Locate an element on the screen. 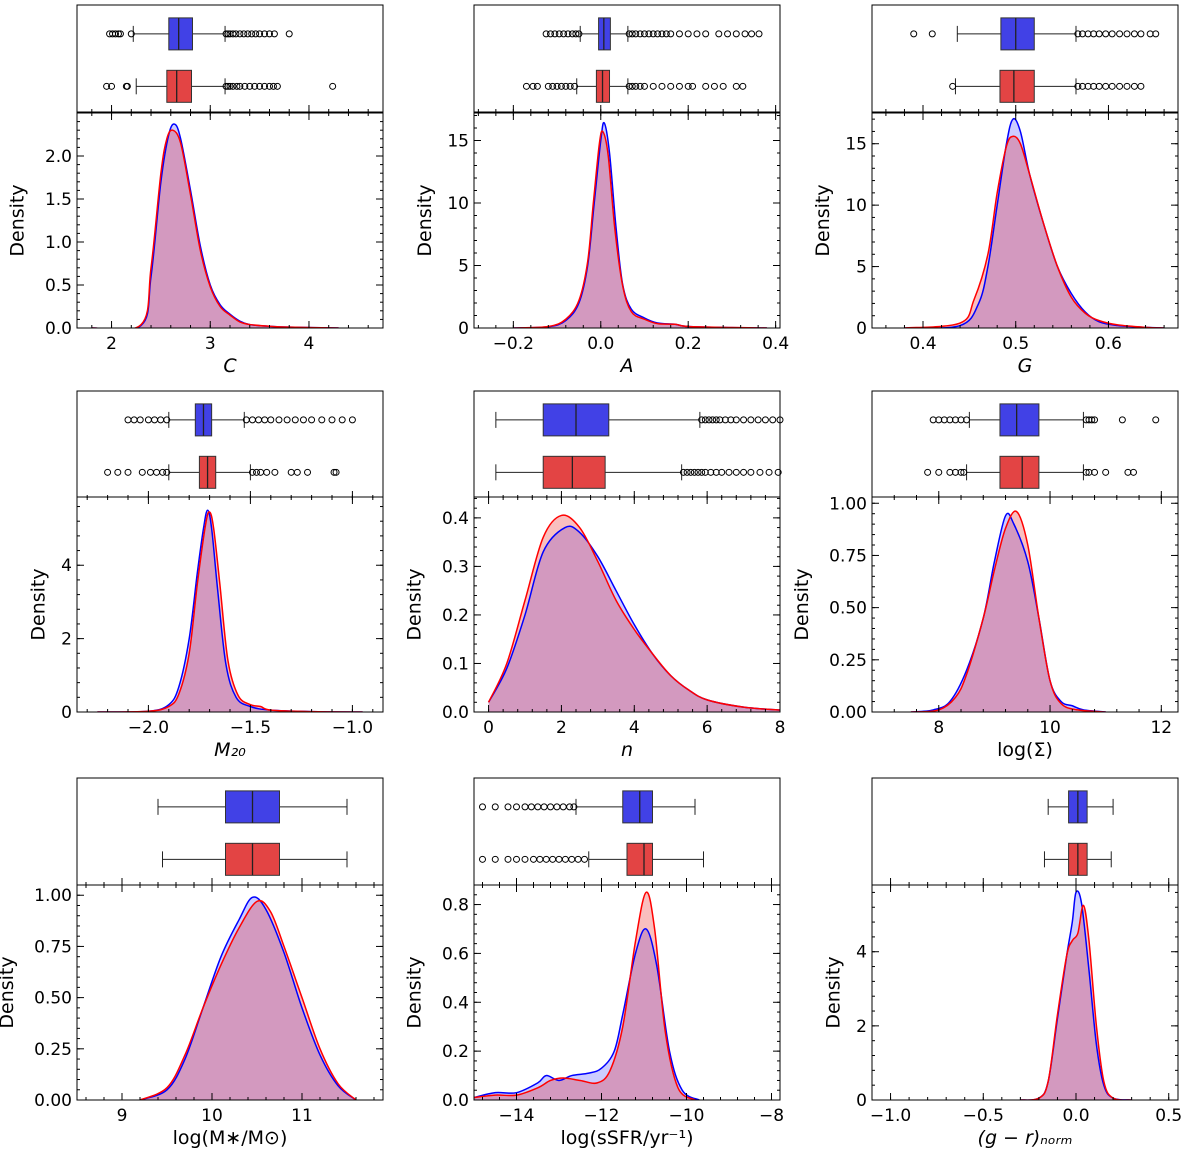  x-tick-label: −2.0 is located at coordinates (148, 728).